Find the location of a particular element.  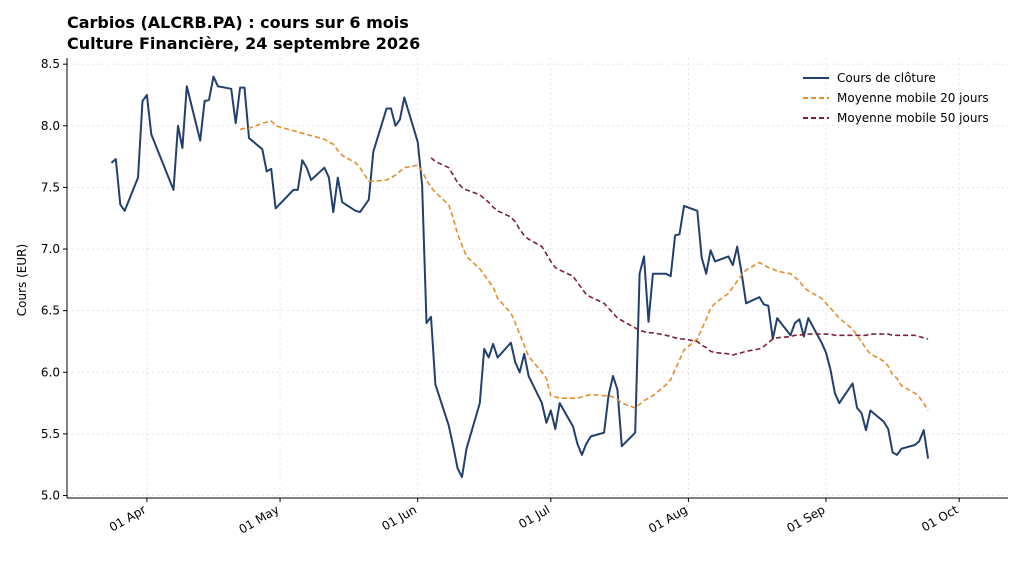

y-tick-label: 7.0 is located at coordinates (50, 249).